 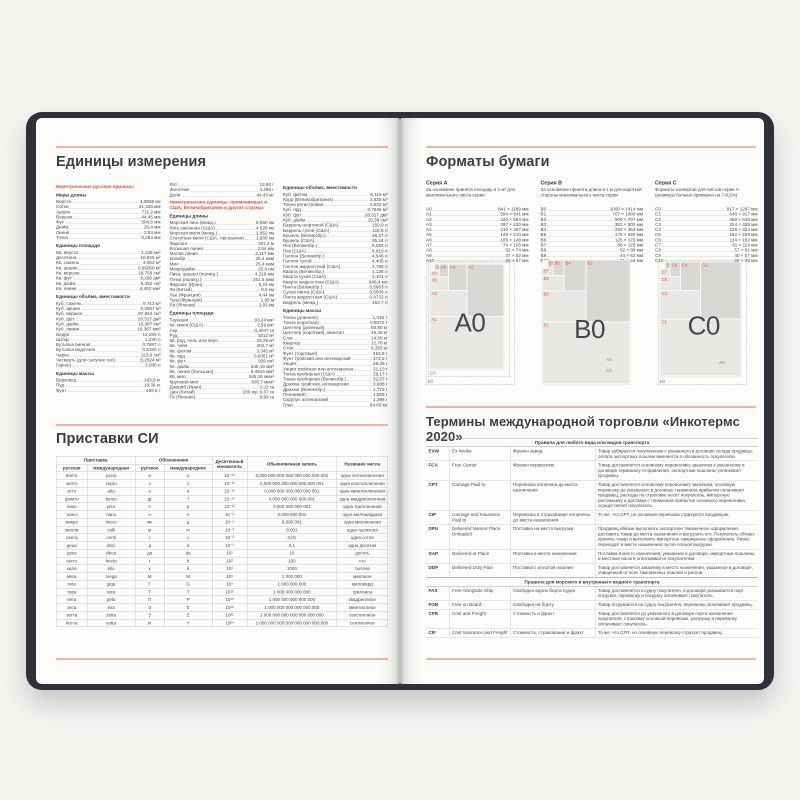 I want to click on incoterm-name-en: Delivered at Place, so click(x=479, y=556).